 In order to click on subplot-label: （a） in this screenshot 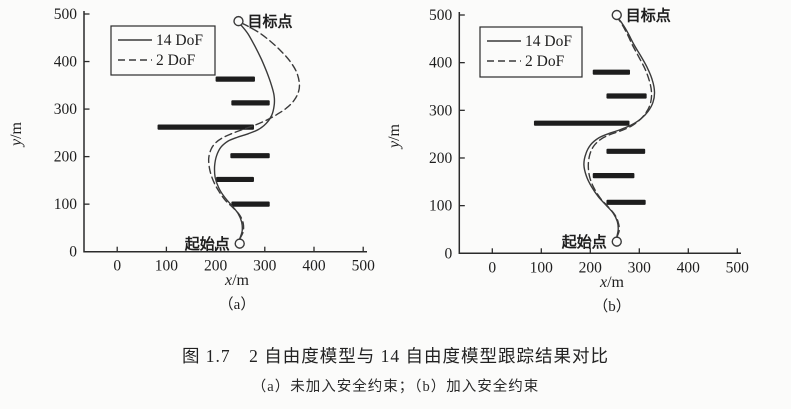, I will do `click(237, 304)`.